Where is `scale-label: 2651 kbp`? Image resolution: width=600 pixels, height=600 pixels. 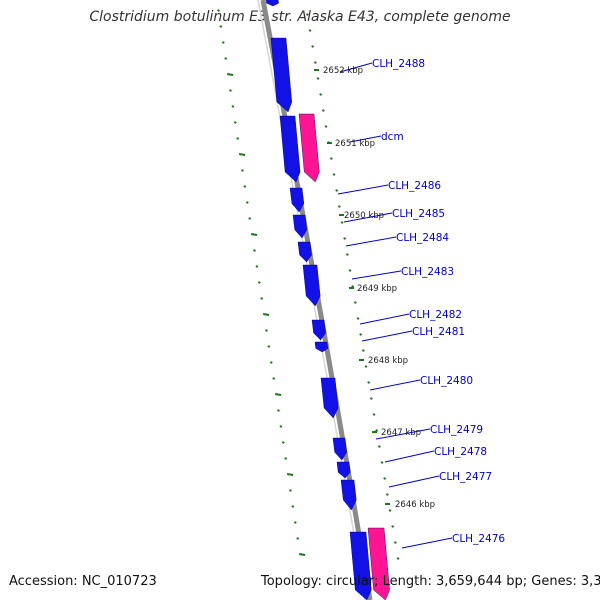
scale-label: 2651 kbp is located at coordinates (355, 144).